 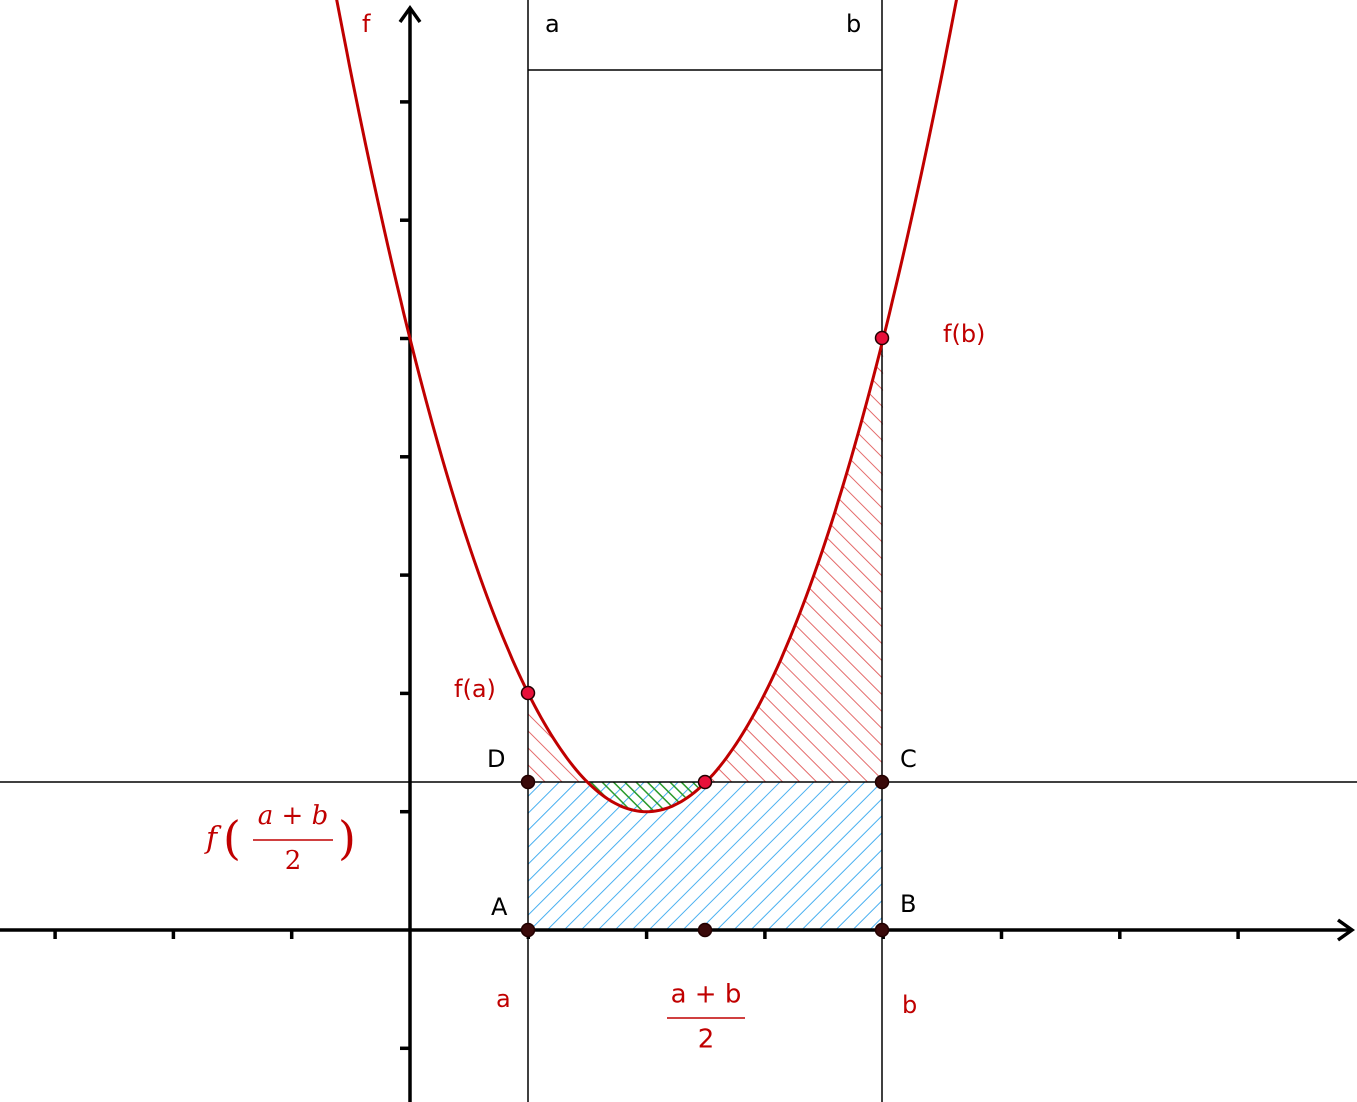 I want to click on point-label: B, so click(x=908, y=904).